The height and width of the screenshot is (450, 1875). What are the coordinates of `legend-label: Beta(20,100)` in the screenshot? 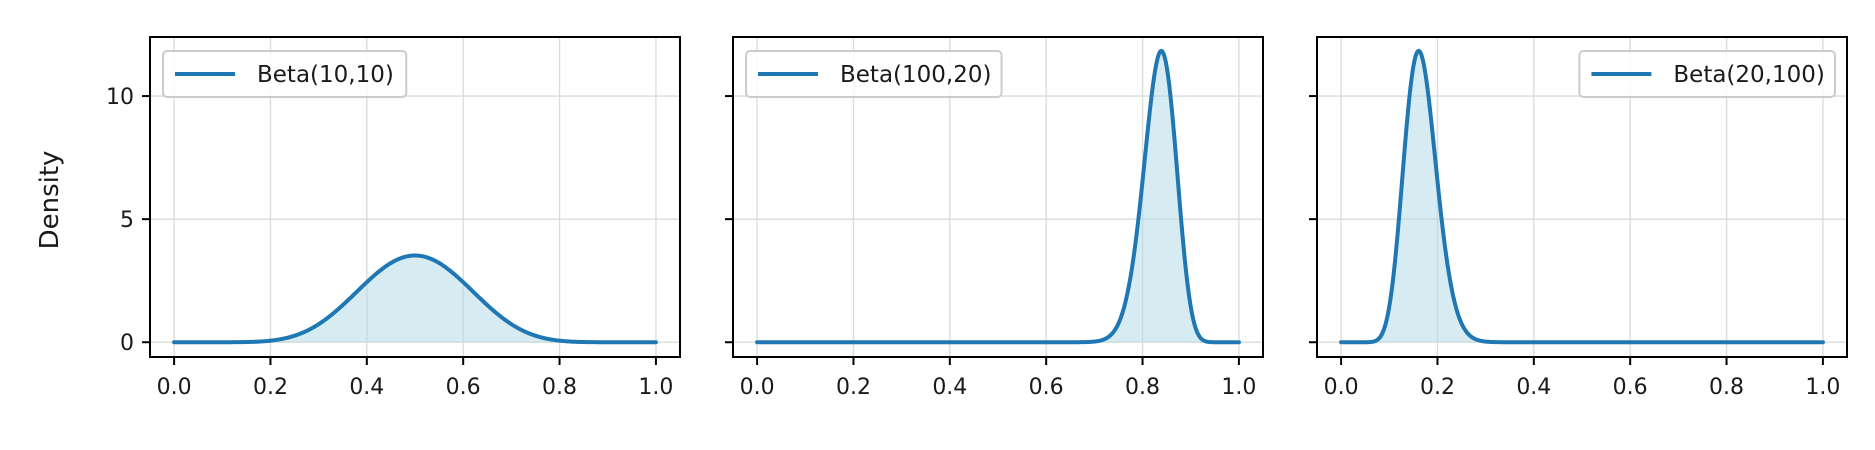 It's located at (1748, 75).